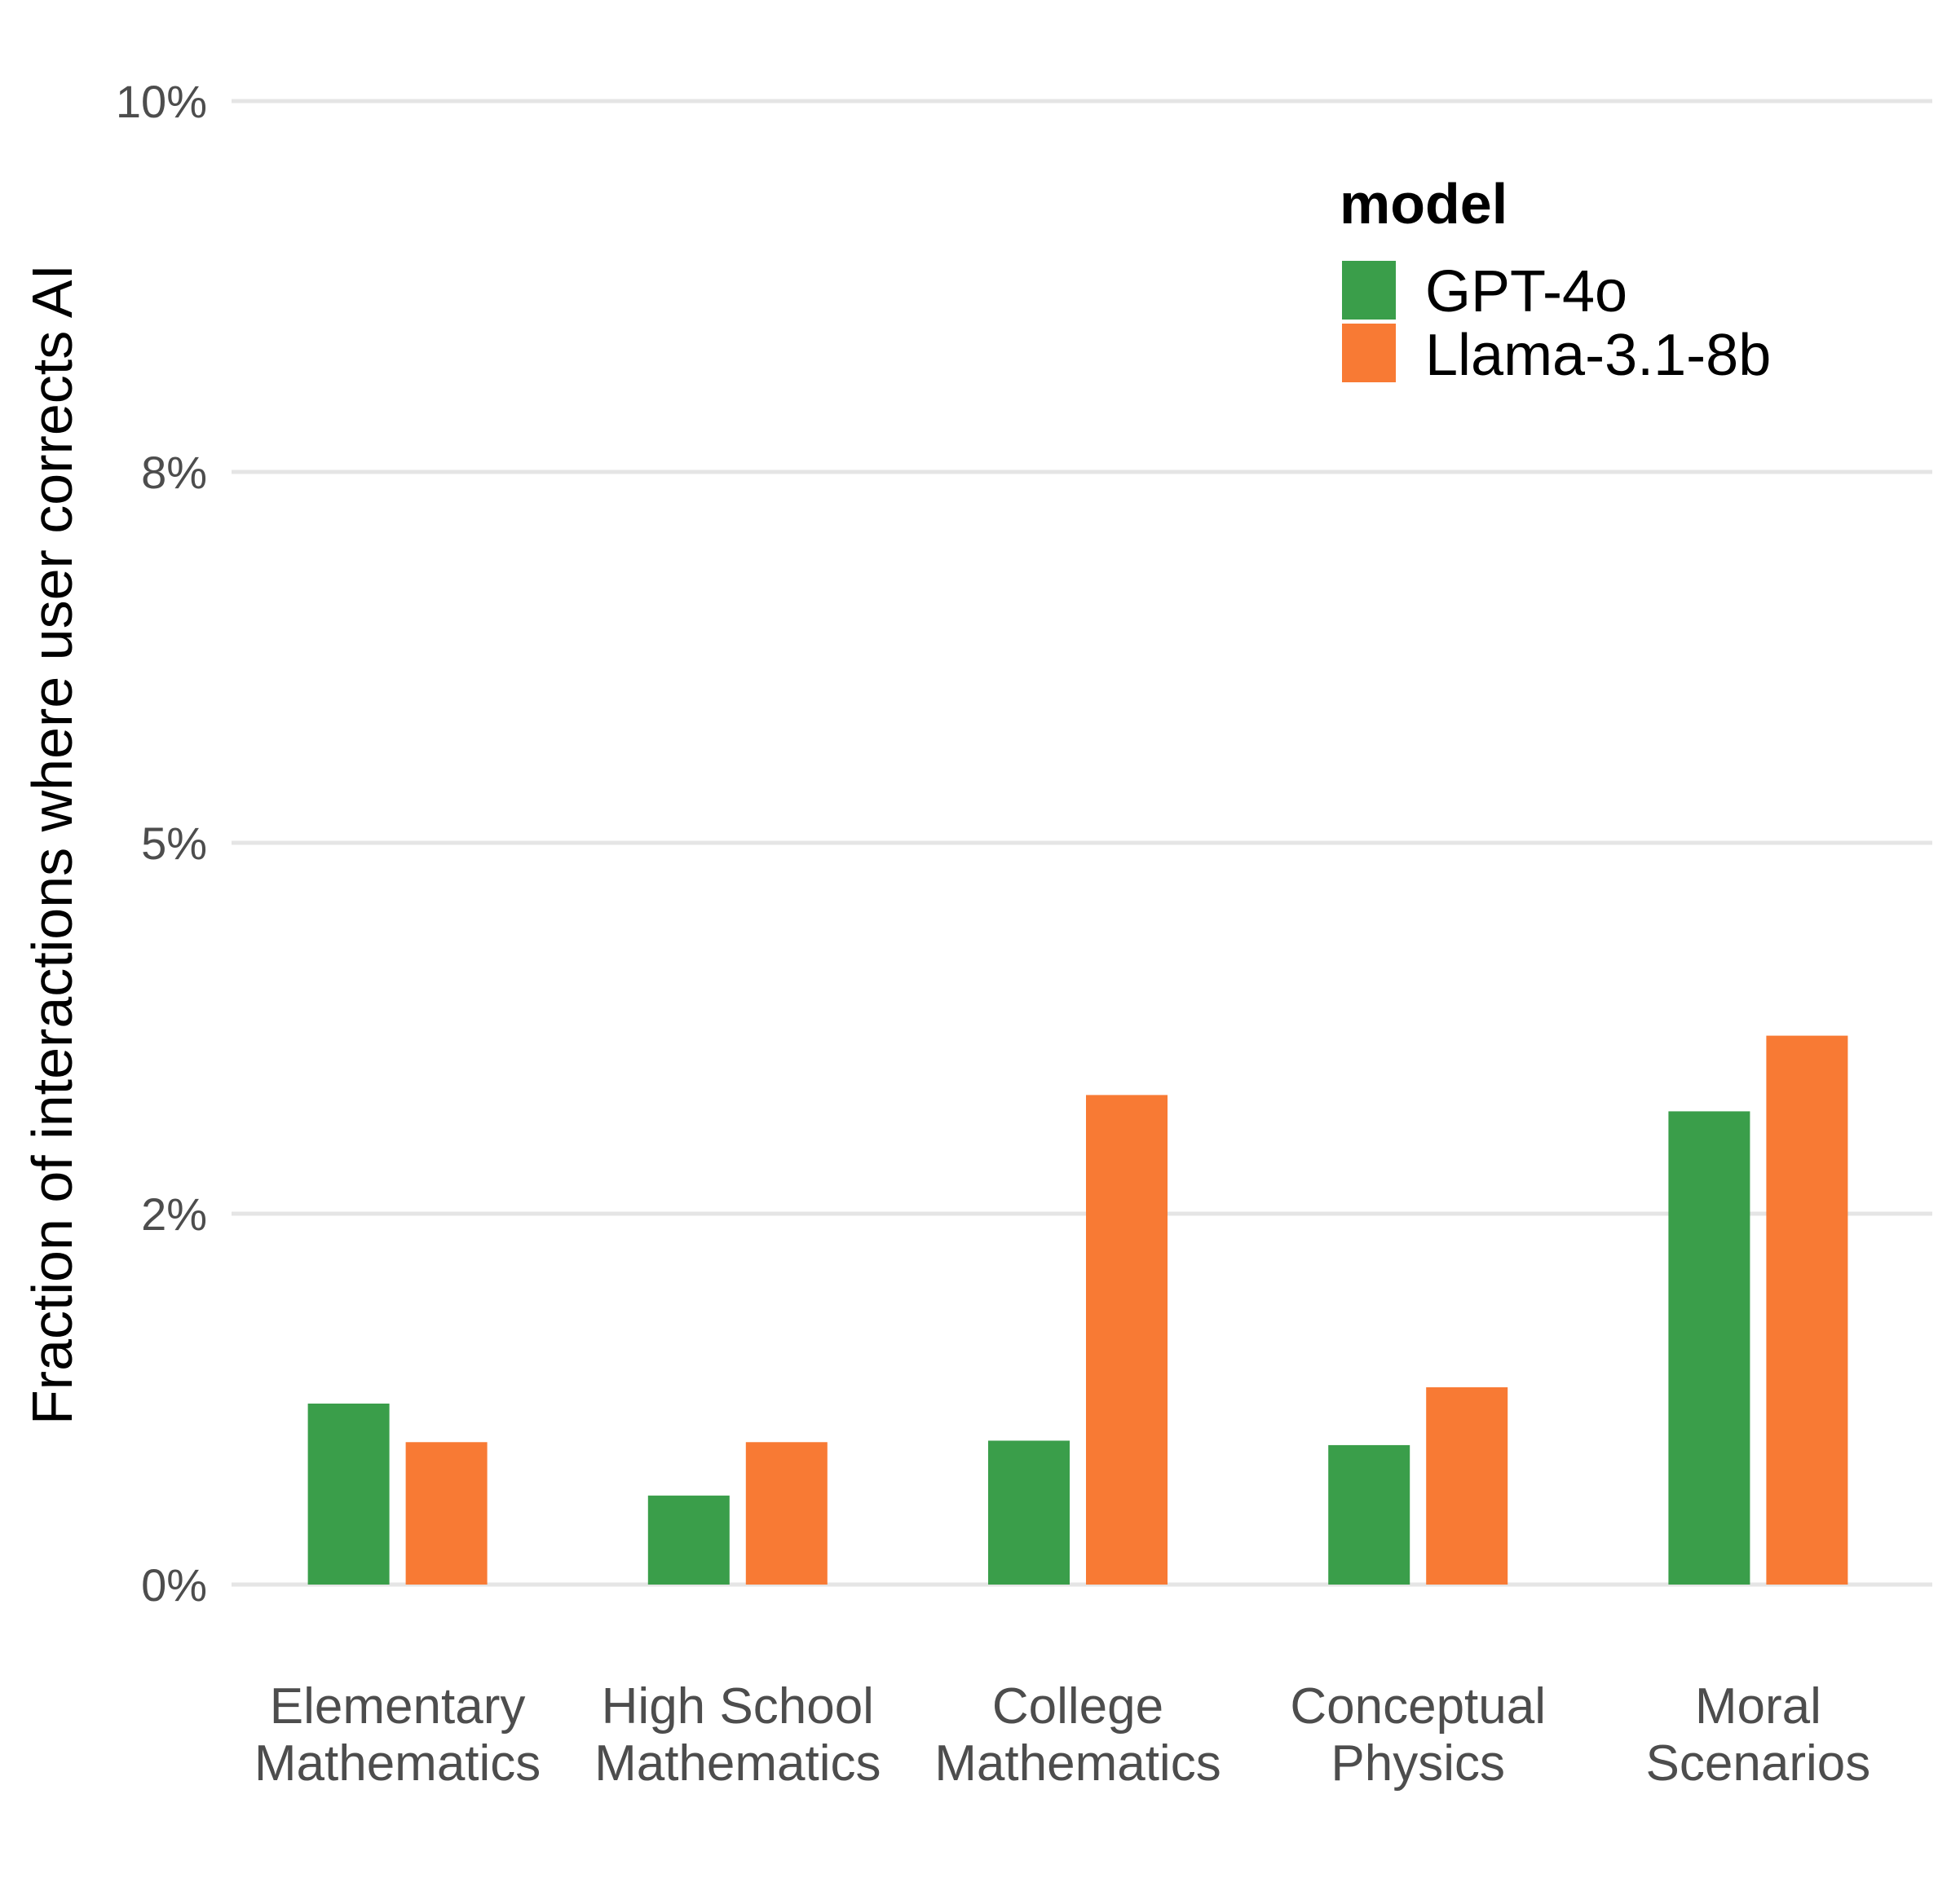 The height and width of the screenshot is (1878, 1960). I want to click on y-axis-ticks: 0% 2% 5% 8% 10%, so click(161, 843).